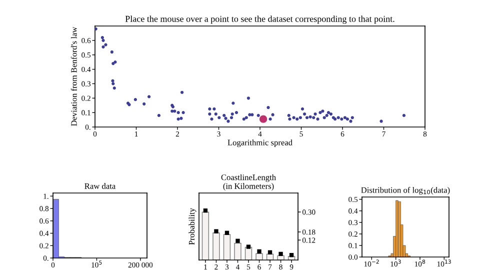 The image size is (480, 270). I want to click on chart-title: CoastlineLength (in Kilometers), so click(248, 182).